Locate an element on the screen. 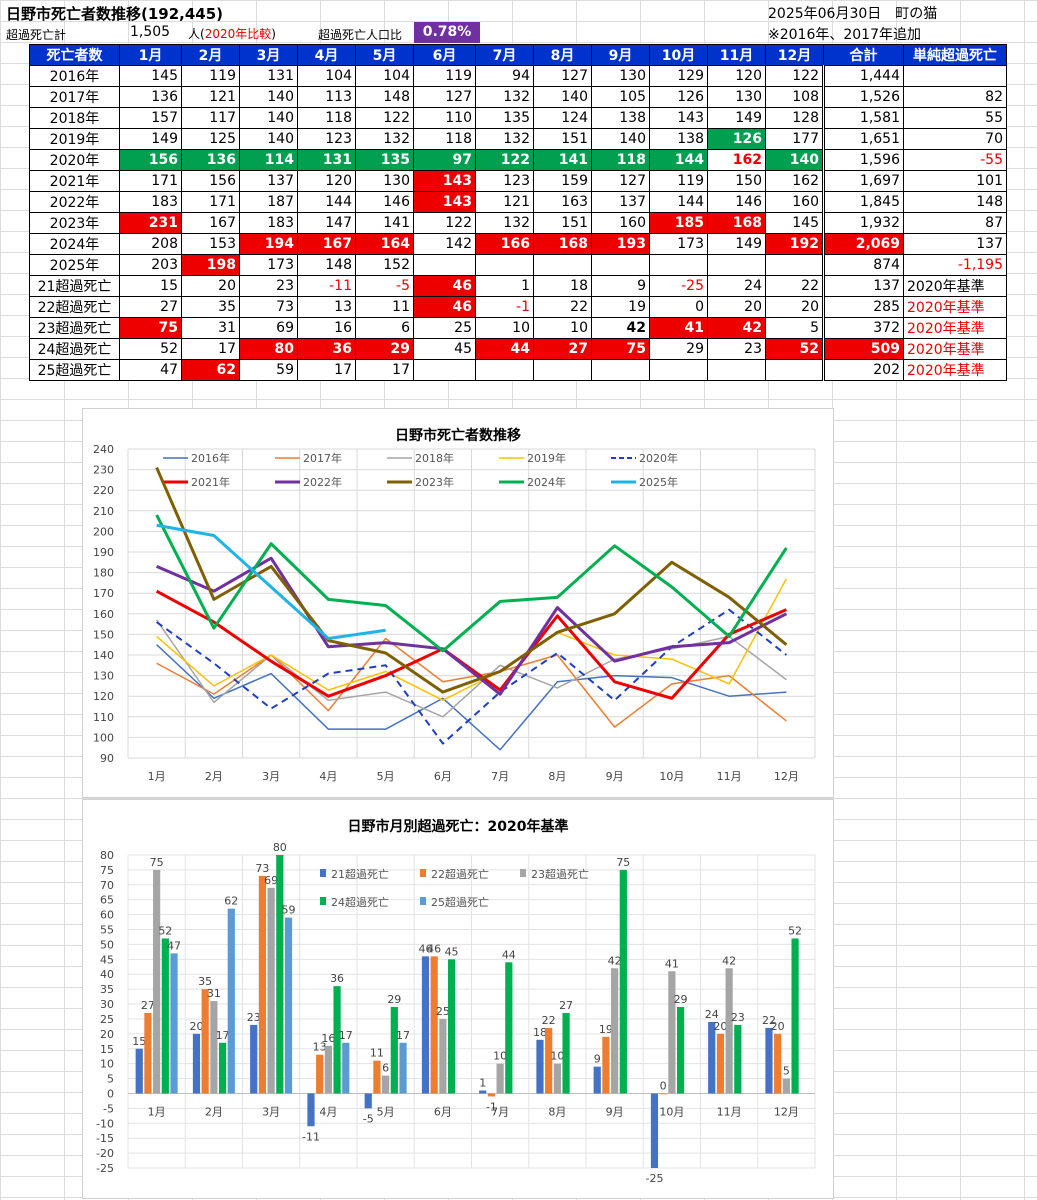  x-tick-label: 6月 is located at coordinates (443, 1111).